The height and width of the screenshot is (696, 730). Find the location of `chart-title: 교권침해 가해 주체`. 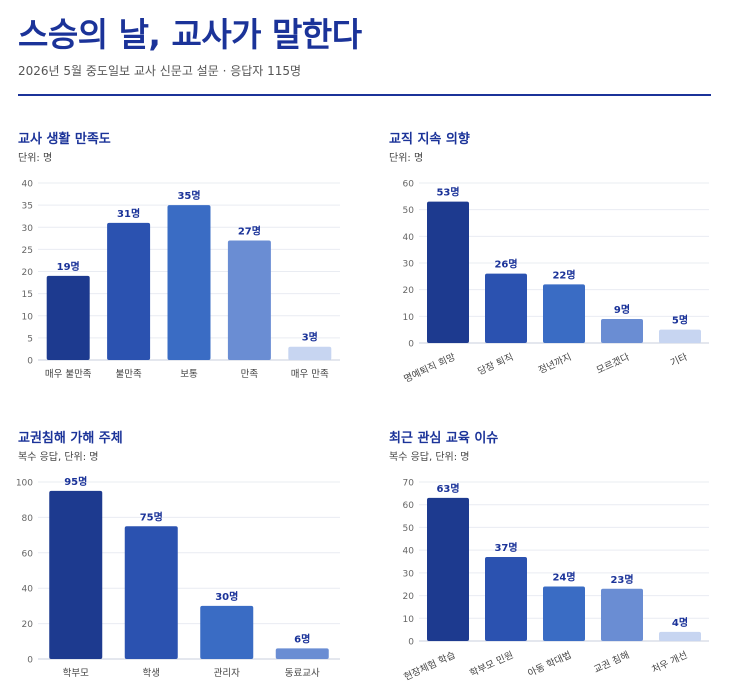

chart-title: 교권침해 가해 주체 is located at coordinates (70, 438).